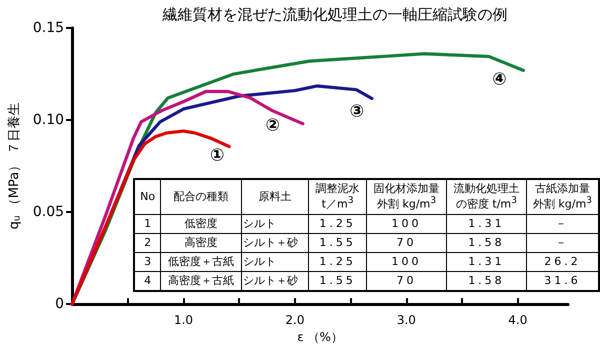 The image size is (600, 348). What do you see at coordinates (518, 320) in the screenshot?
I see `x-tick-label: 4.0` at bounding box center [518, 320].